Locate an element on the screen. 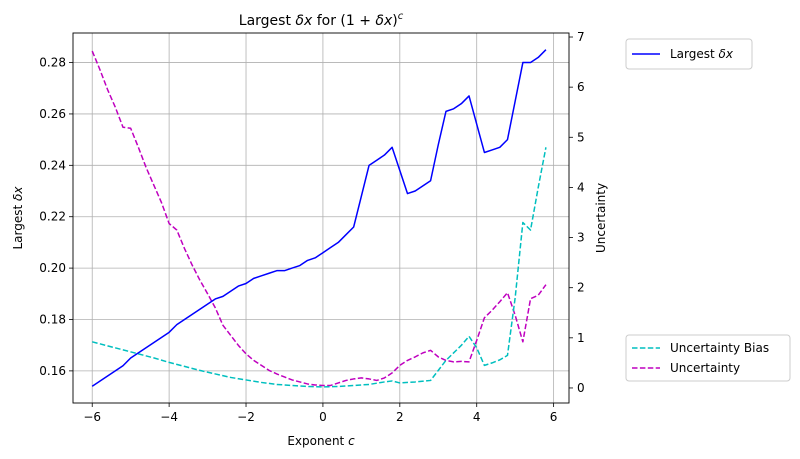  legend-bottom-frame is located at coordinates (708, 358).